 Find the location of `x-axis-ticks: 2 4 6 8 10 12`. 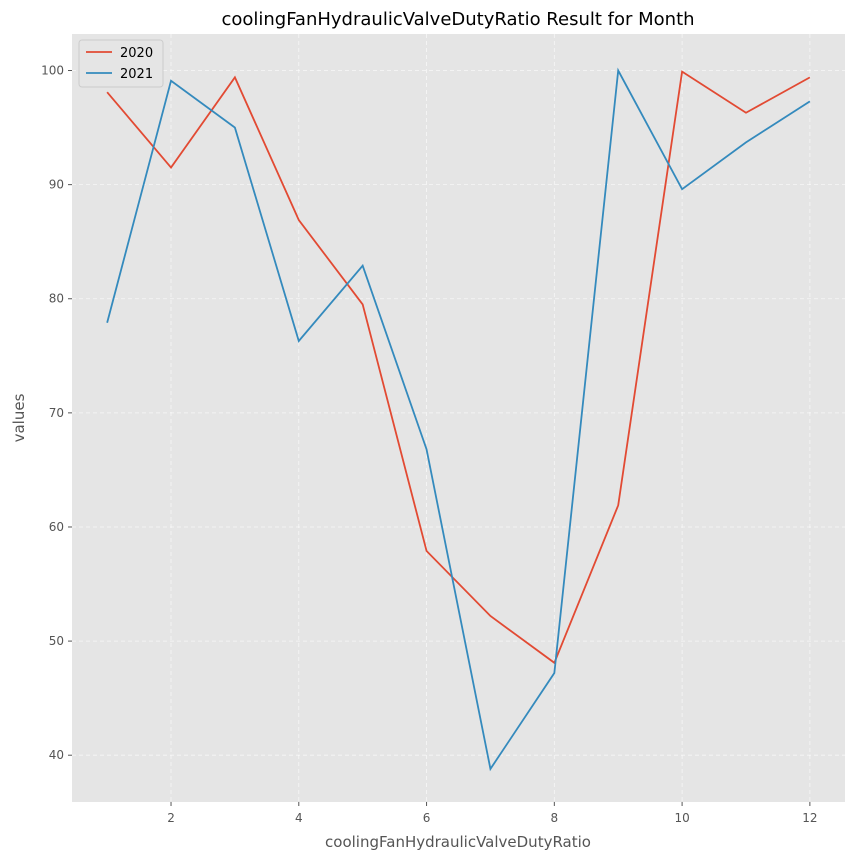

x-axis-ticks: 2 4 6 8 10 12 is located at coordinates (492, 813).